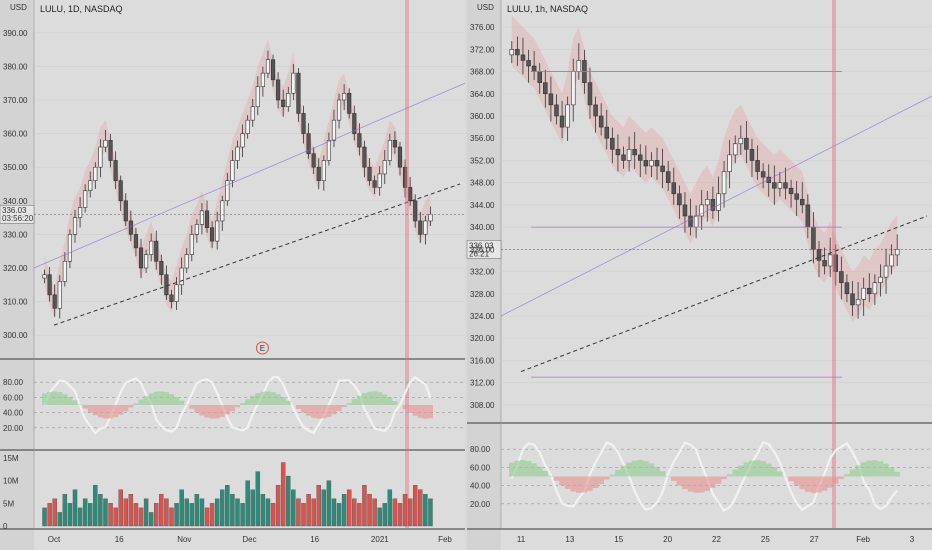 The image size is (932, 550). What do you see at coordinates (724, 294) in the screenshot?
I see `trendline-dashed` at bounding box center [724, 294].